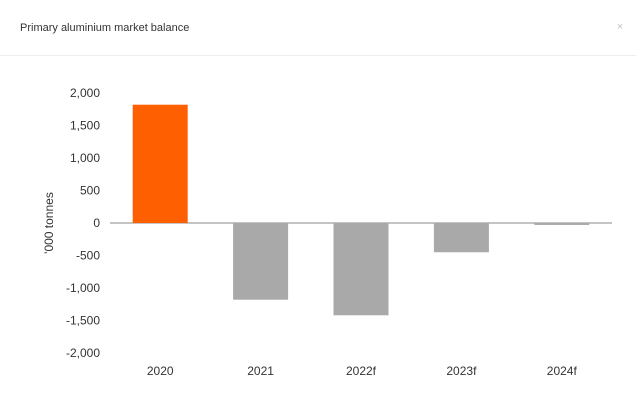 Image resolution: width=636 pixels, height=408 pixels. What do you see at coordinates (85, 93) in the screenshot?
I see `y-tick-label: 2,000` at bounding box center [85, 93].